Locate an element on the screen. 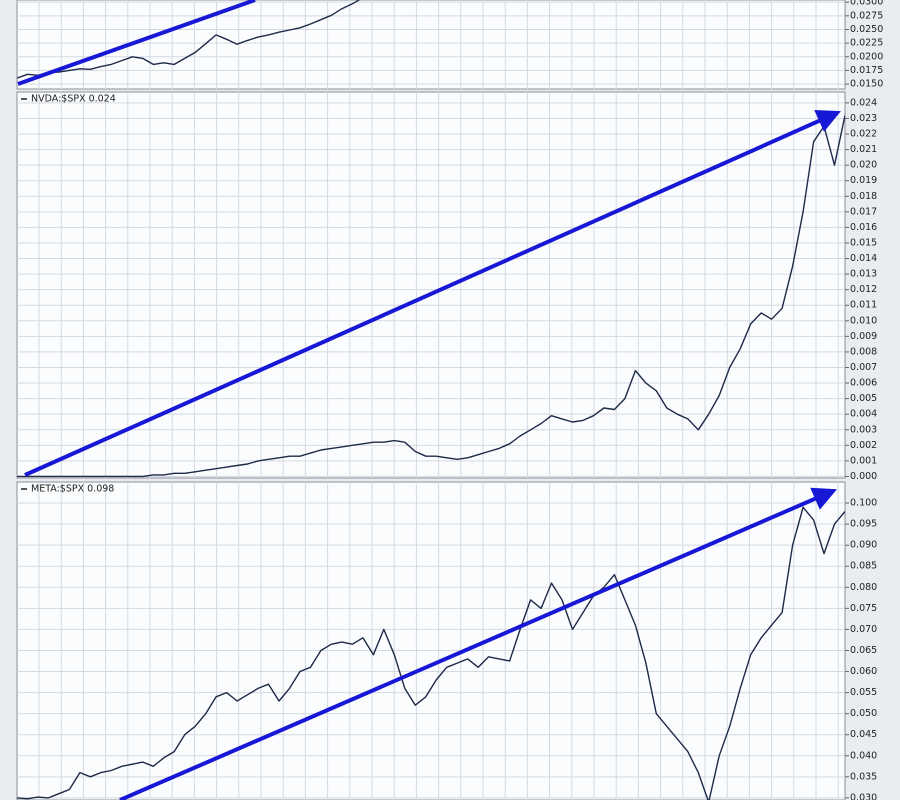 This screenshot has width=900, height=800. y-tick-label: 0.009 is located at coordinates (863, 336).